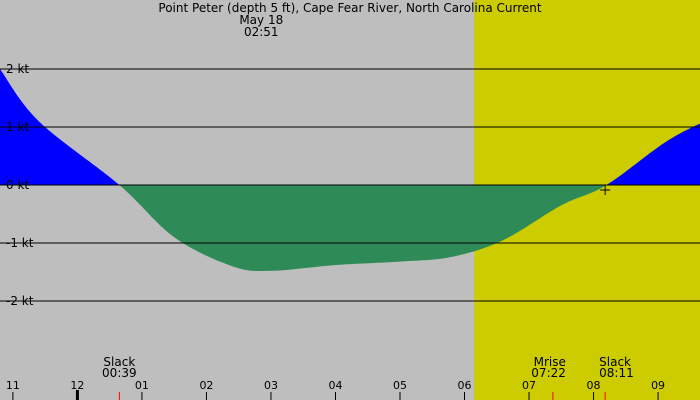 The width and height of the screenshot is (700, 400). What do you see at coordinates (206, 385) in the screenshot?
I see `hour-tick-label: 02` at bounding box center [206, 385].